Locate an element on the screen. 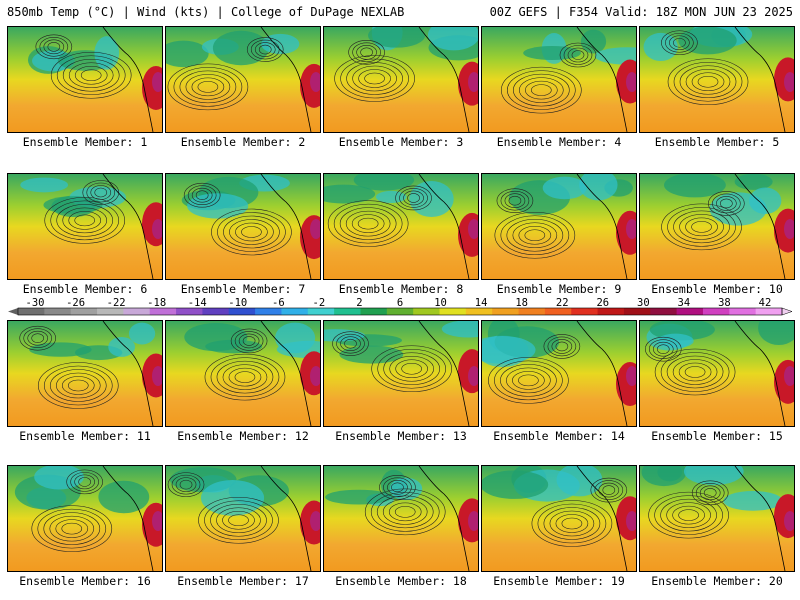  colorbar-tick-label: -30 is located at coordinates (35, 303).